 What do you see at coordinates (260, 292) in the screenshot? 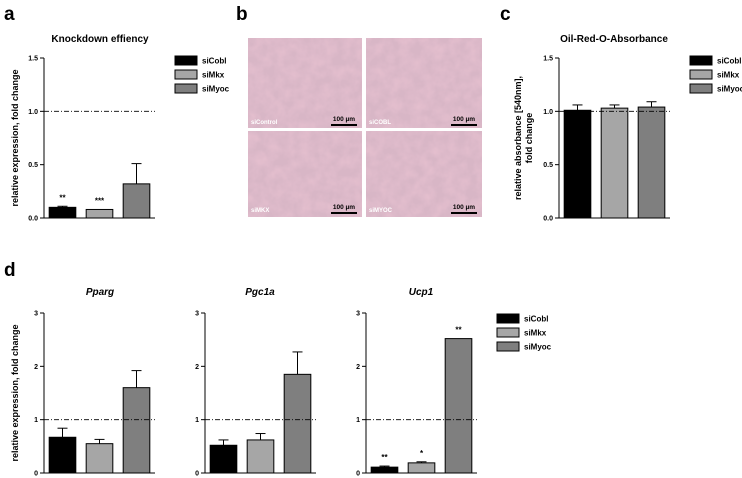
I see `chart-title: Pgc1a` at bounding box center [260, 292].